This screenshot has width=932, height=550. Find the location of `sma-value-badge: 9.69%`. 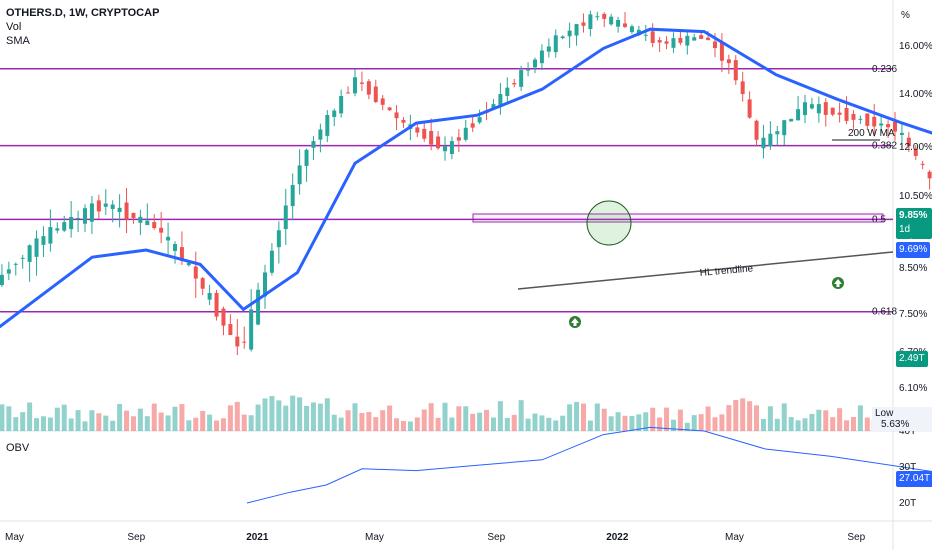

sma-value-badge: 9.69% is located at coordinates (913, 250).